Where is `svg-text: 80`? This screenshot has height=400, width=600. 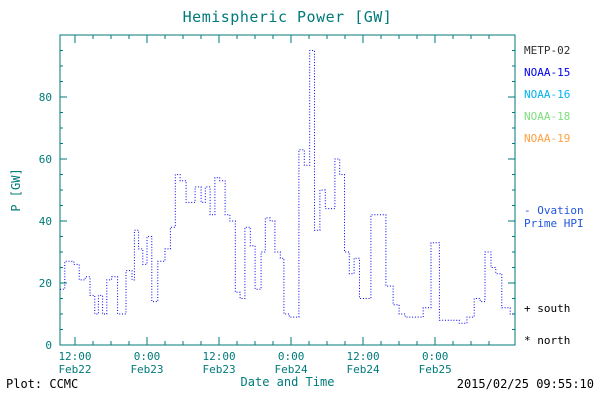
svg-text: 80 is located at coordinates (45, 97).